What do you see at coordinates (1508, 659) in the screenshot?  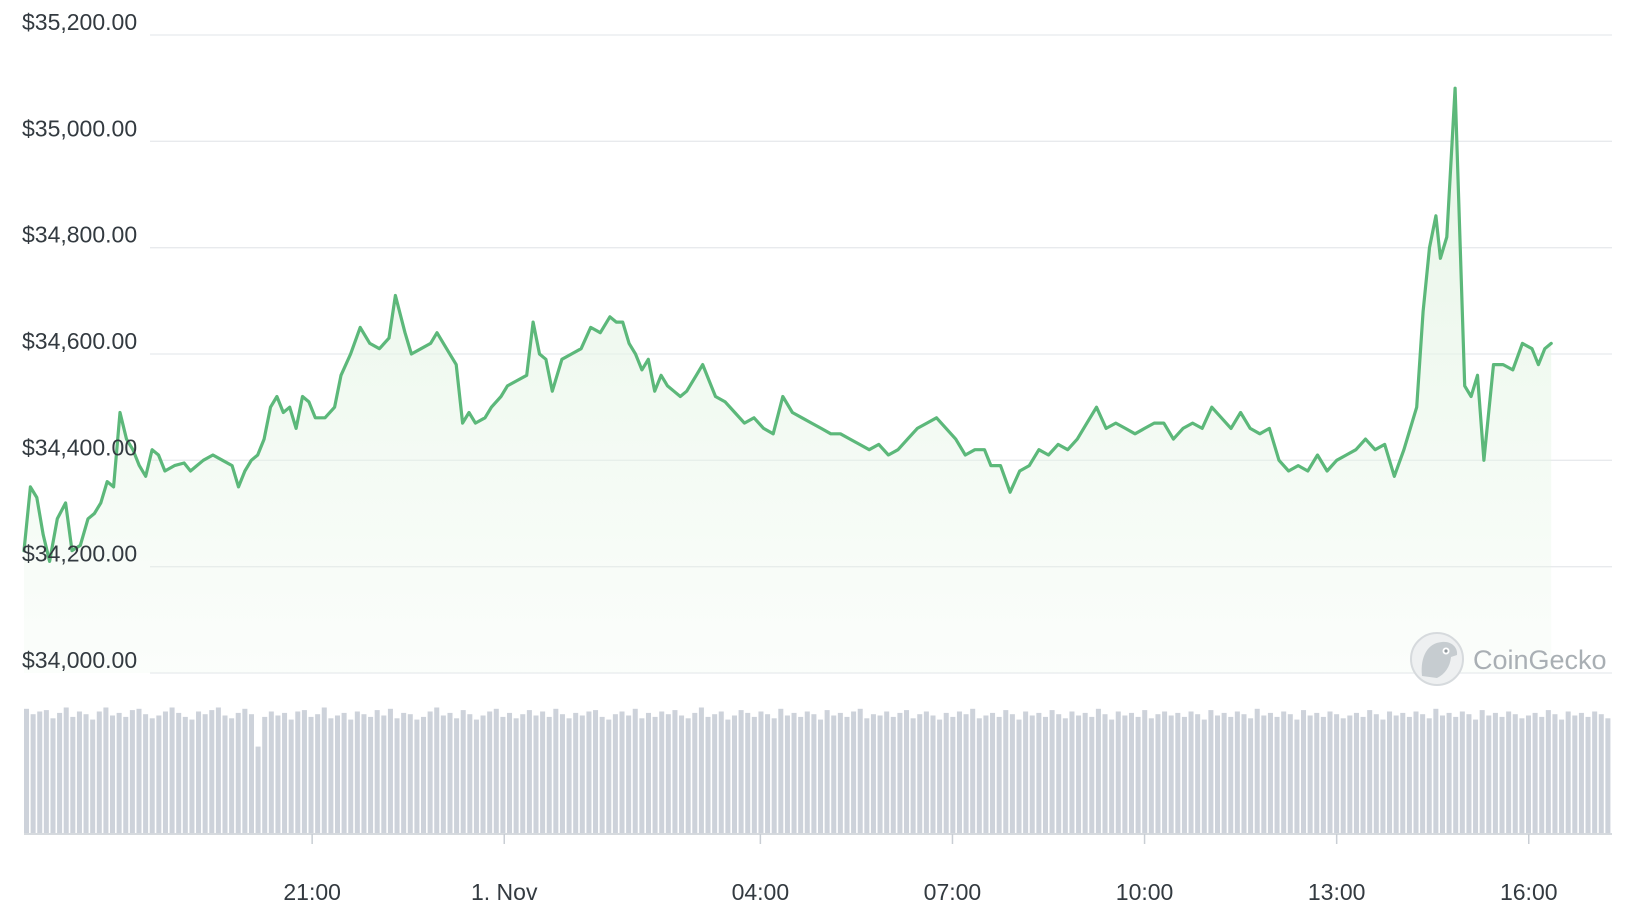 I see `coingecko-watermark: CoinGecko` at bounding box center [1508, 659].